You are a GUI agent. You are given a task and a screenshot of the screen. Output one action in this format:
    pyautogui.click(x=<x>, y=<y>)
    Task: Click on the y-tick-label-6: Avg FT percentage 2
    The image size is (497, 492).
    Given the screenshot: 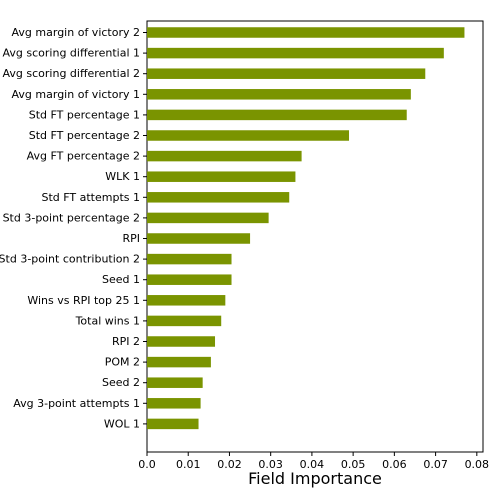 What is the action you would take?
    pyautogui.click(x=83, y=156)
    